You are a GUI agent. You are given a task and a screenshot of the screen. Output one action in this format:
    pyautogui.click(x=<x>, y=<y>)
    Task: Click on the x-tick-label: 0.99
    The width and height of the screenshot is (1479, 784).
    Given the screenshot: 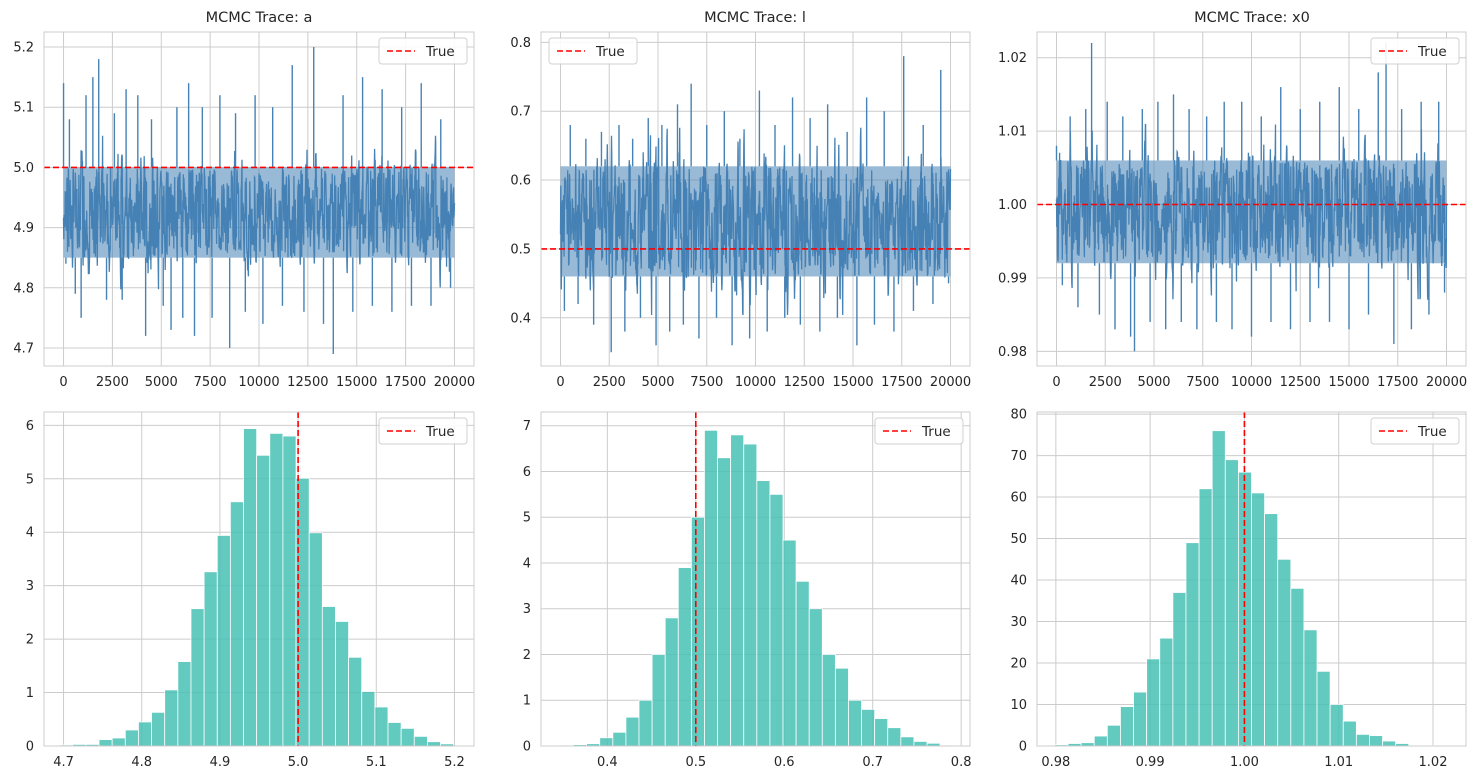 What is the action you would take?
    pyautogui.click(x=1150, y=762)
    